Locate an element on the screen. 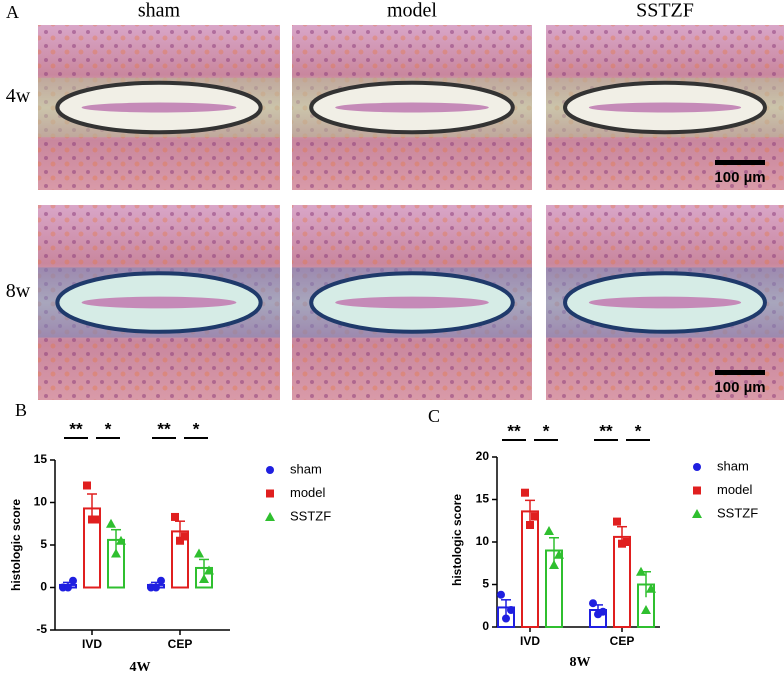 The width and height of the screenshot is (784, 675). row-label: 8w is located at coordinates (18, 291).